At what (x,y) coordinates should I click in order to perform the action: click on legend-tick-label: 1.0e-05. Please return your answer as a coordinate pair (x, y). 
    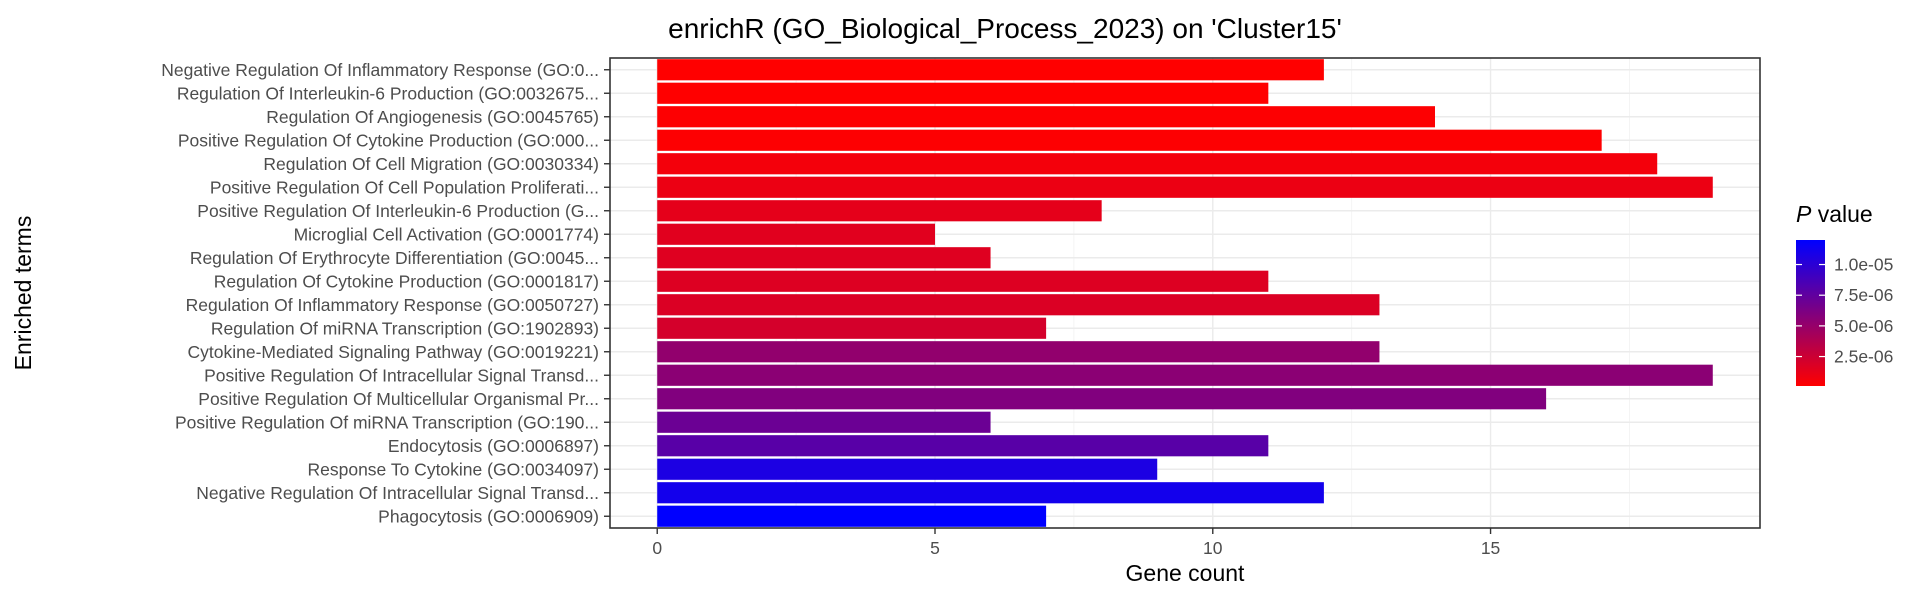
    Looking at the image, I should click on (1863, 265).